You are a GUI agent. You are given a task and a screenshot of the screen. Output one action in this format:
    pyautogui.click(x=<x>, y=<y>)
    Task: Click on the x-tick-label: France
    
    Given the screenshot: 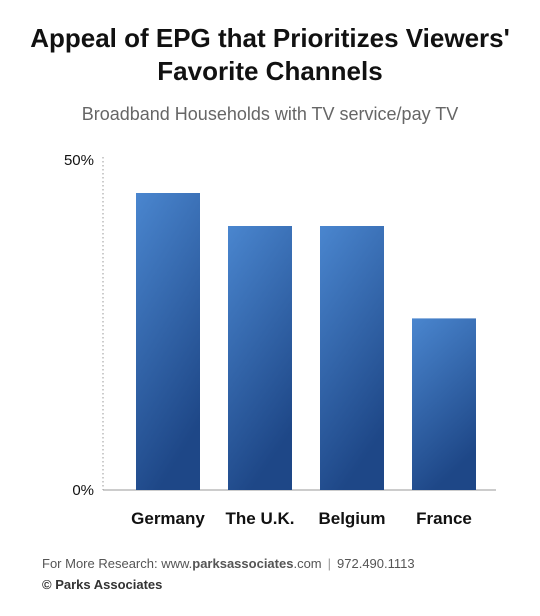 What is the action you would take?
    pyautogui.click(x=444, y=518)
    